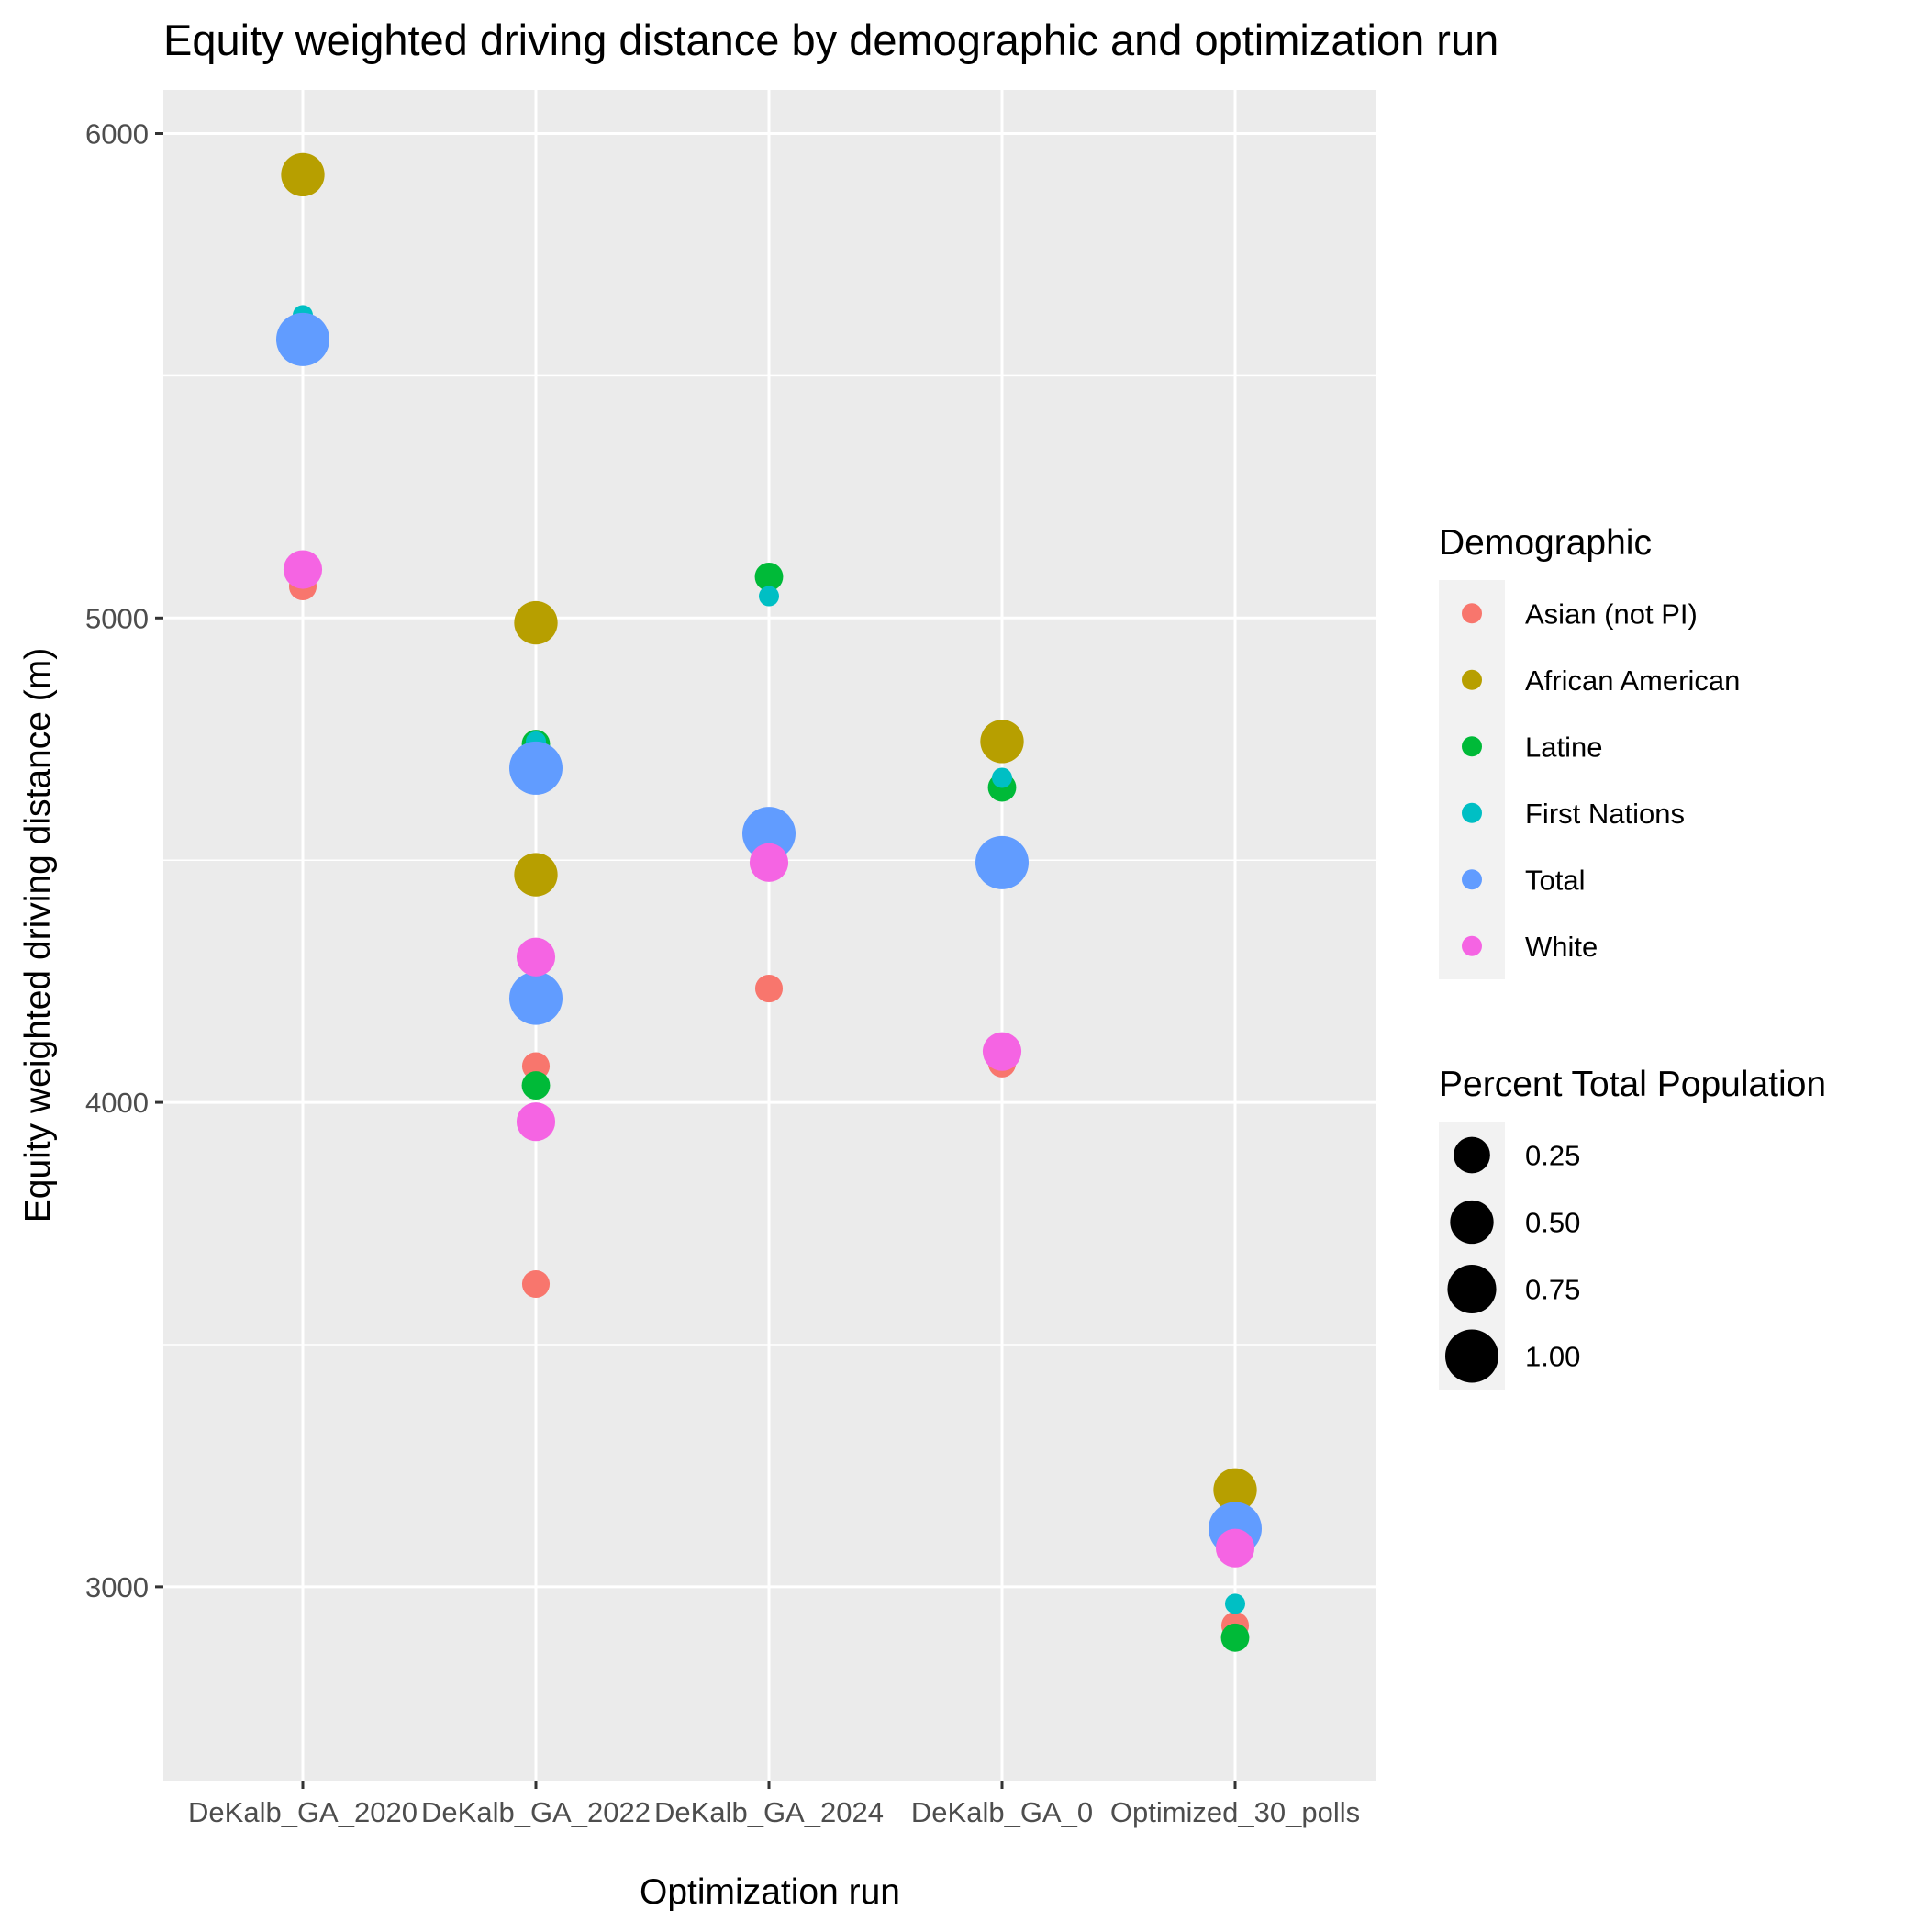  I want to click on y-tick-label: 5000, so click(117, 618).